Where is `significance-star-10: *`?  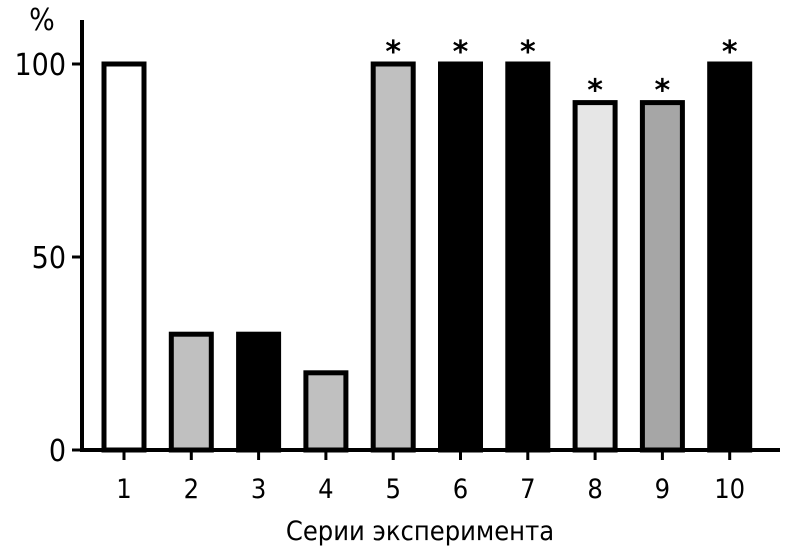
significance-star-10: * is located at coordinates (730, 52).